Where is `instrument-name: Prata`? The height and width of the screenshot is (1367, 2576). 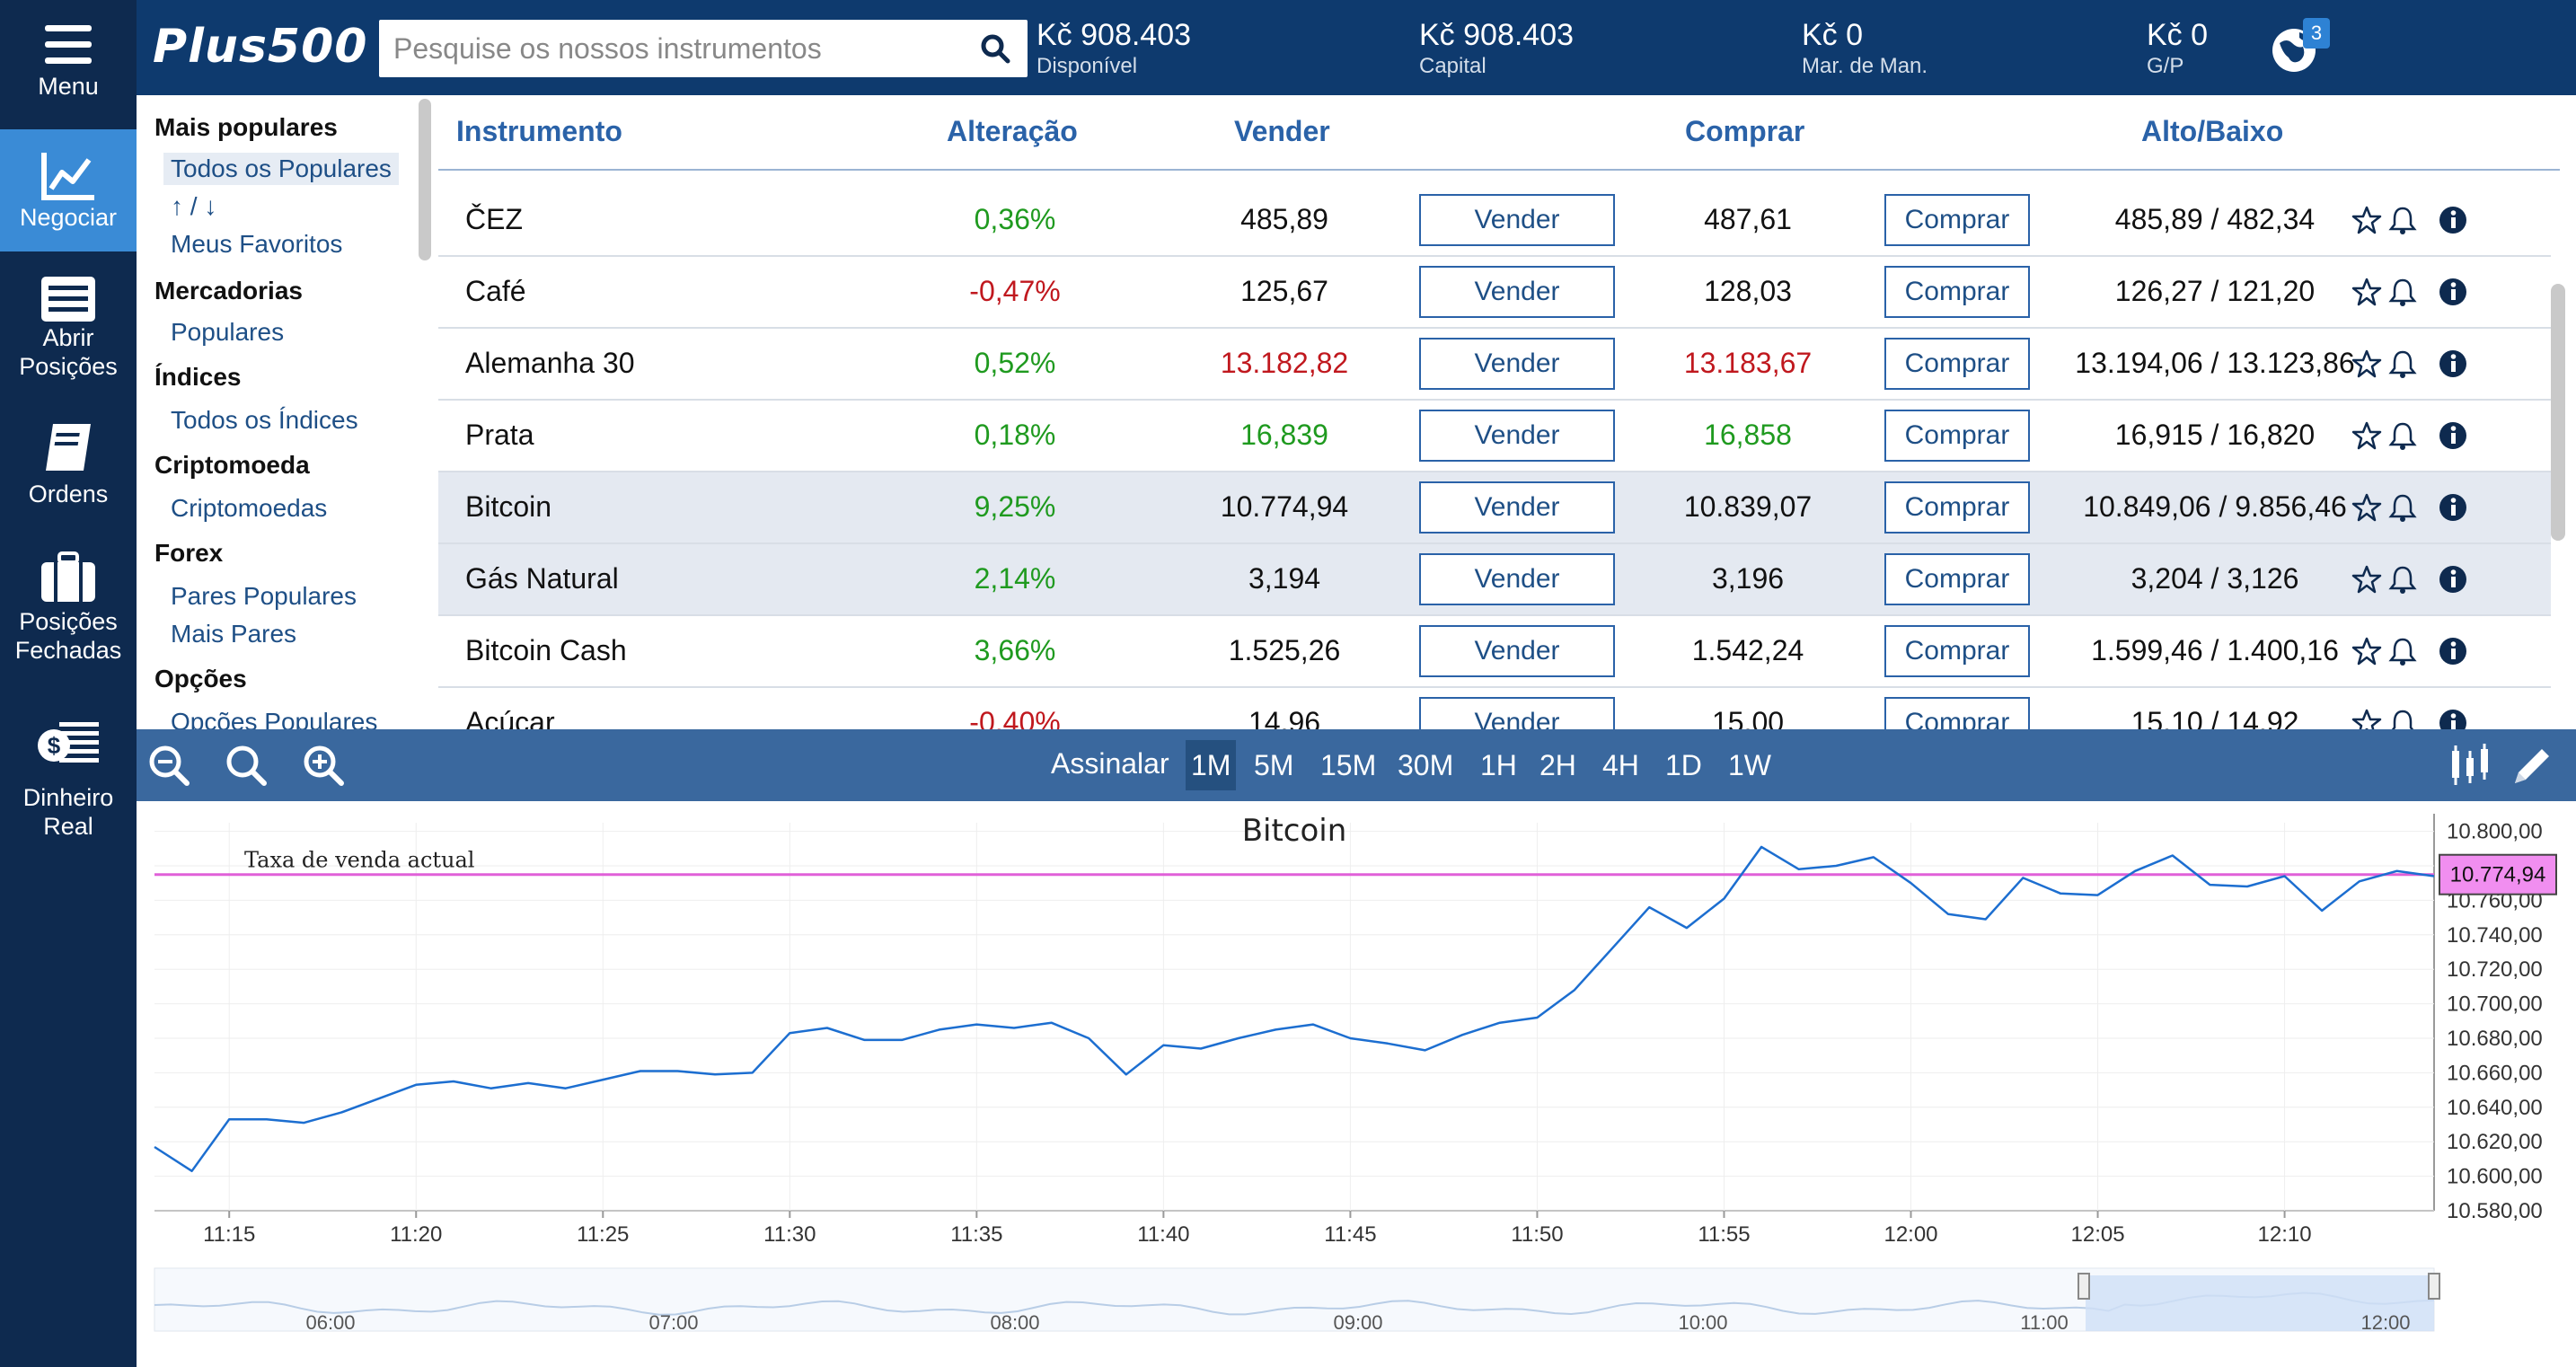
instrument-name: Prata is located at coordinates (499, 435).